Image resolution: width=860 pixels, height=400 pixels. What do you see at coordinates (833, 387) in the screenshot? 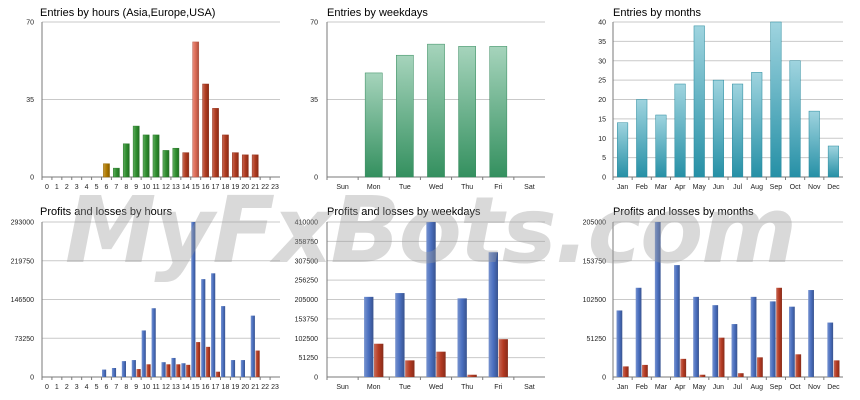
I see `x-tick-label: Dec` at bounding box center [833, 387].